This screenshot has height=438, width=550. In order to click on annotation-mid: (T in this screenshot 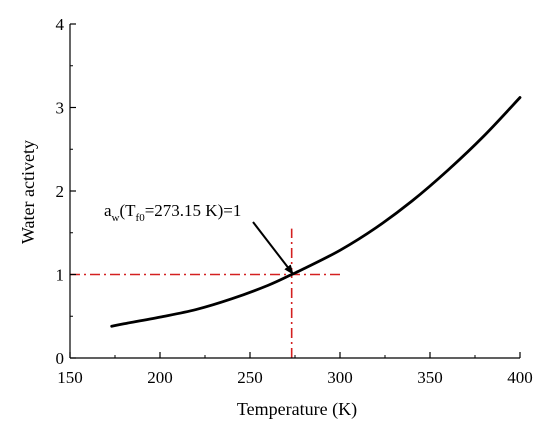, I will do `click(128, 210)`.